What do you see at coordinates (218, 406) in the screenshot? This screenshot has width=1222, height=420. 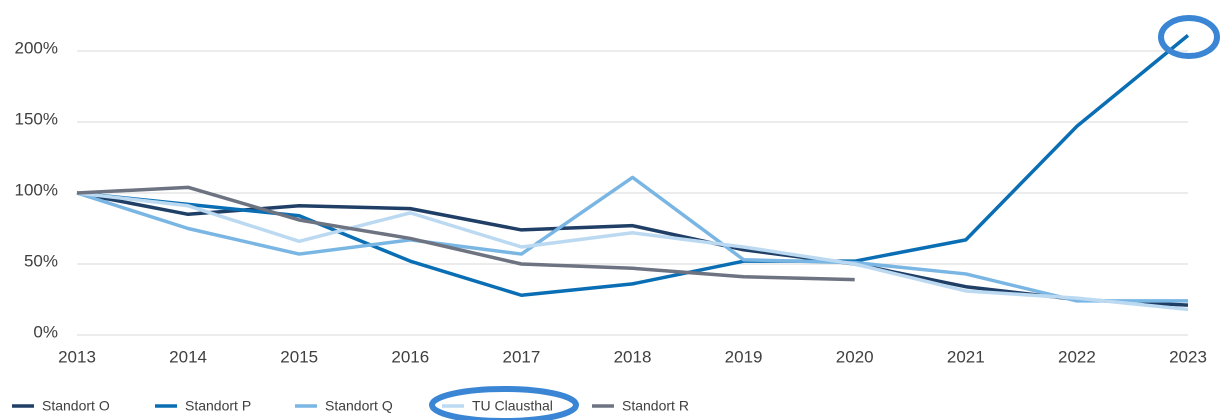 I see `legend-label: Standort P` at bounding box center [218, 406].